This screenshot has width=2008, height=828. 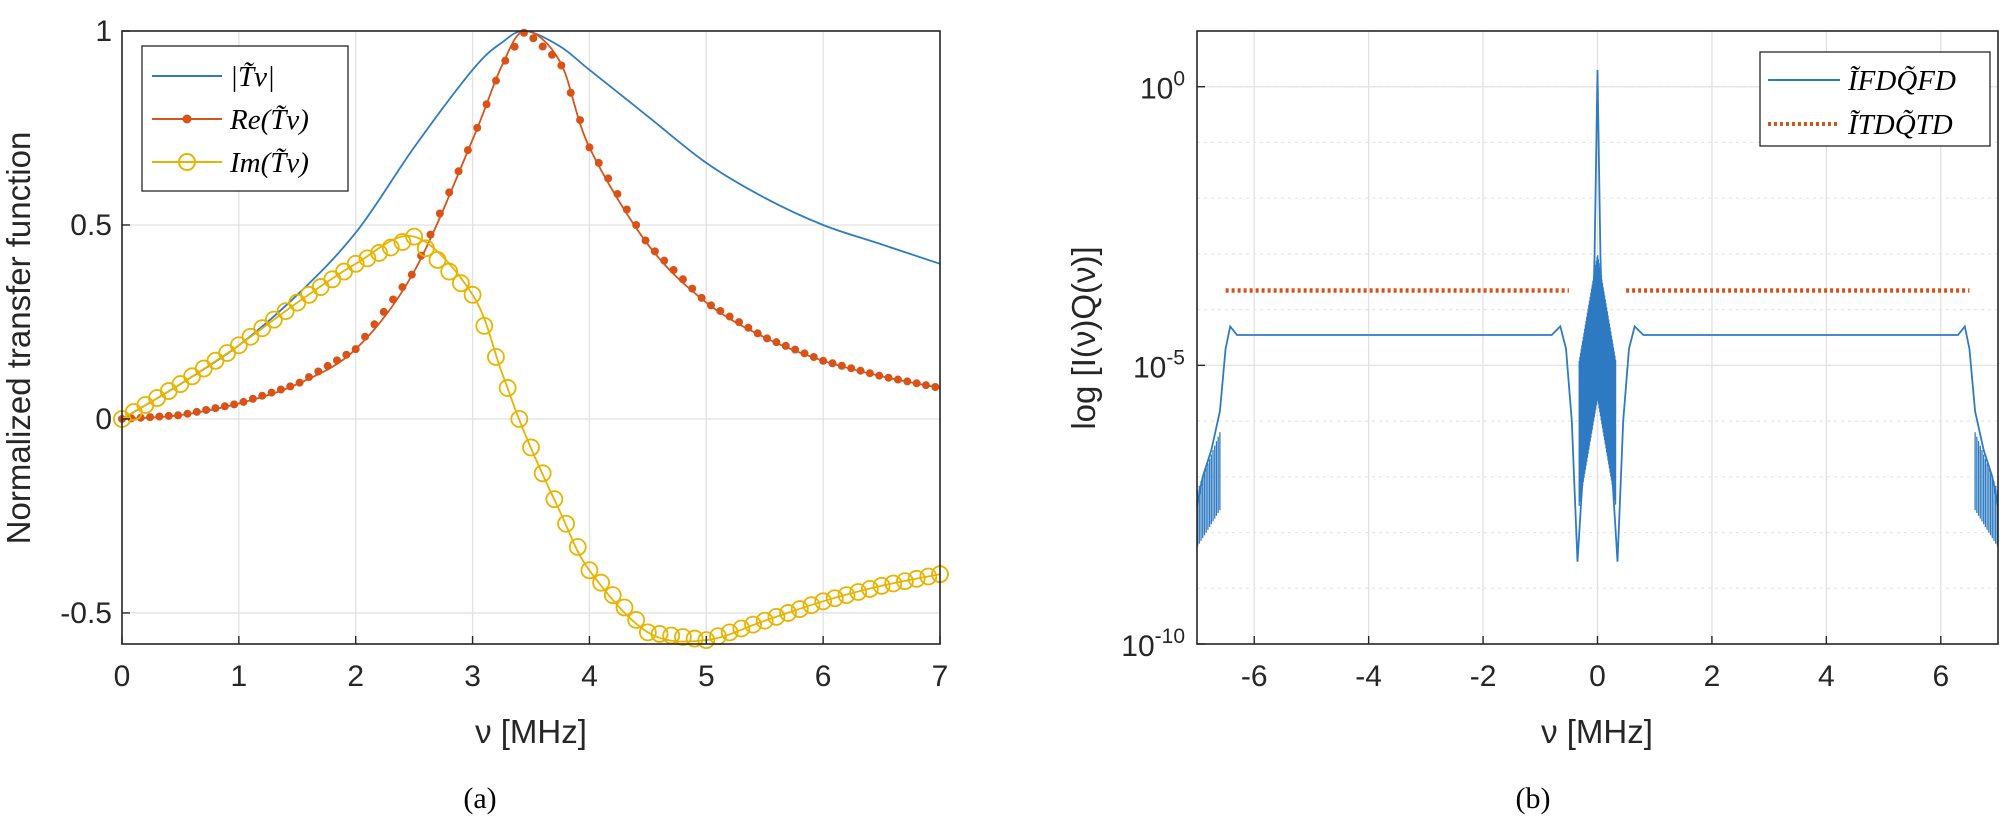 I want to click on panel-a-y-tick-label: 1, so click(x=103, y=31).